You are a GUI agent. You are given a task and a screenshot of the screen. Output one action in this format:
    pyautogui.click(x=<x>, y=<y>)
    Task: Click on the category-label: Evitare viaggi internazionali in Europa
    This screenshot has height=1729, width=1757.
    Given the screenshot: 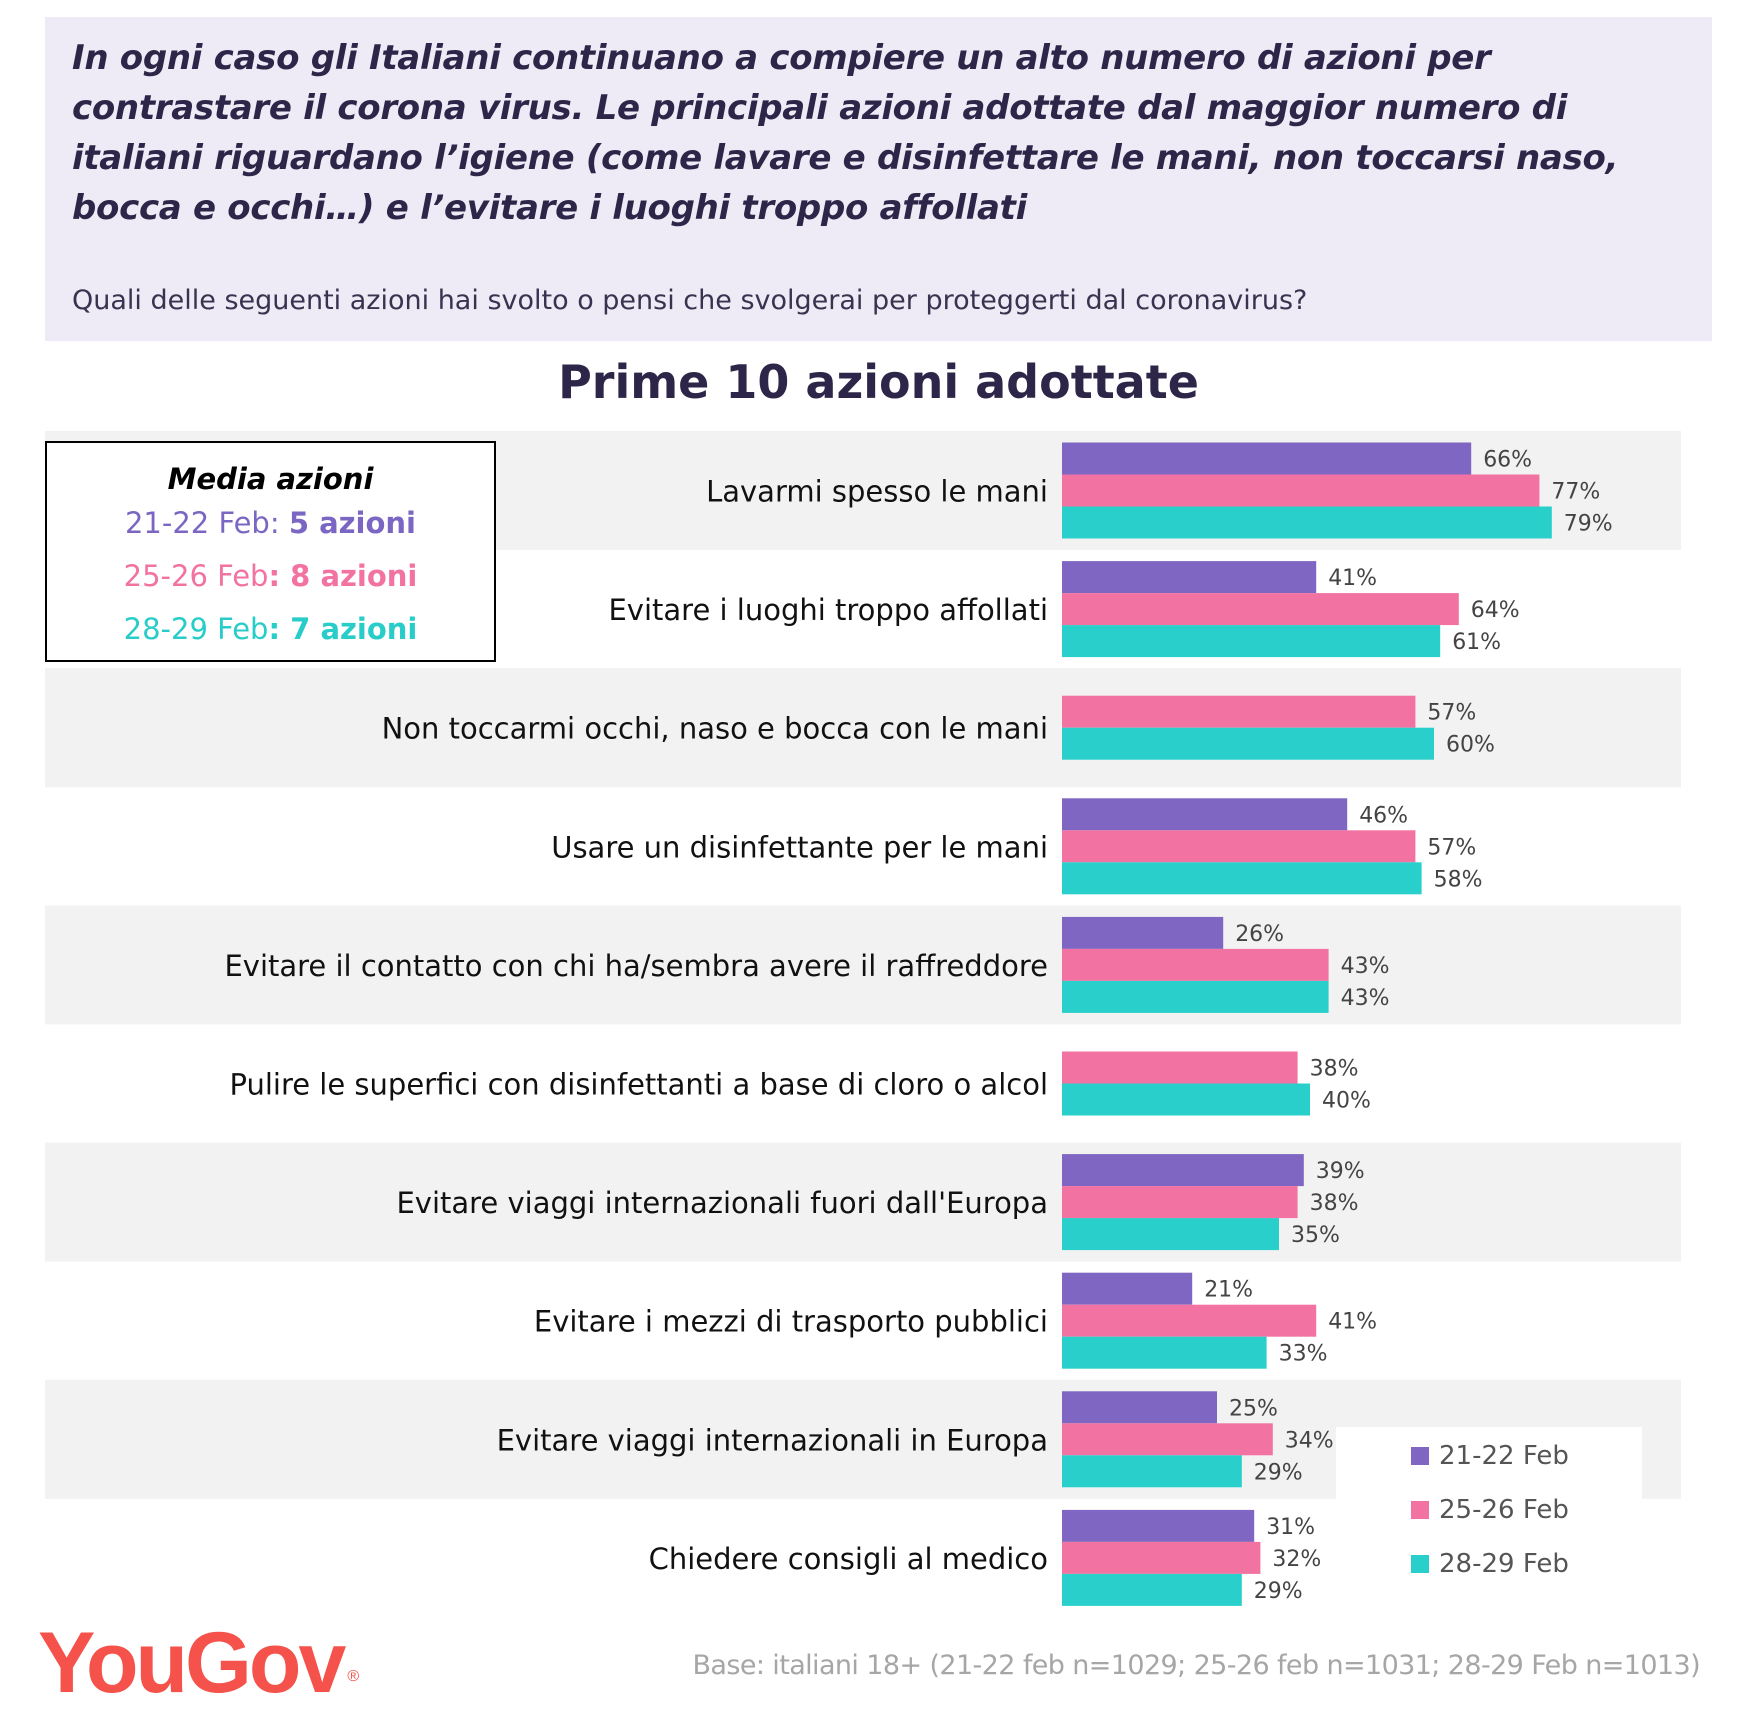 What is the action you would take?
    pyautogui.click(x=772, y=1440)
    